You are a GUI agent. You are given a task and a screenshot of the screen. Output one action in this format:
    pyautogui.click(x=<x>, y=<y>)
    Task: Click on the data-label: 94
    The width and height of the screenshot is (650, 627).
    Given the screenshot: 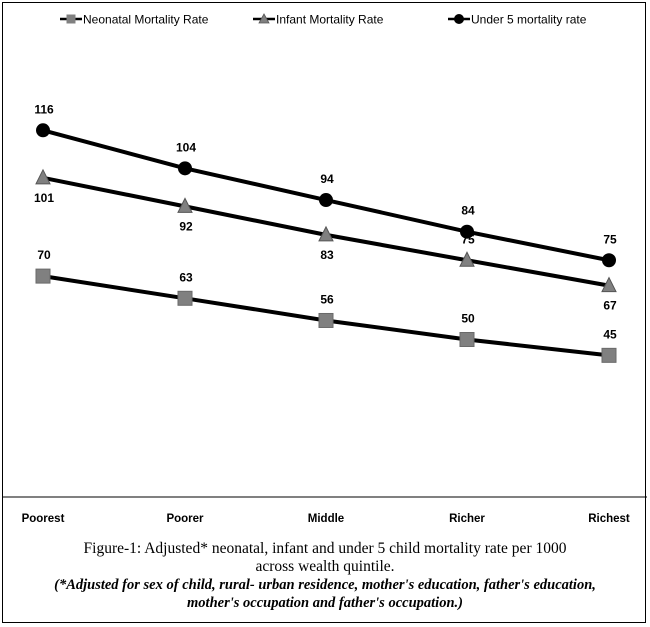 What is the action you would take?
    pyautogui.click(x=327, y=179)
    